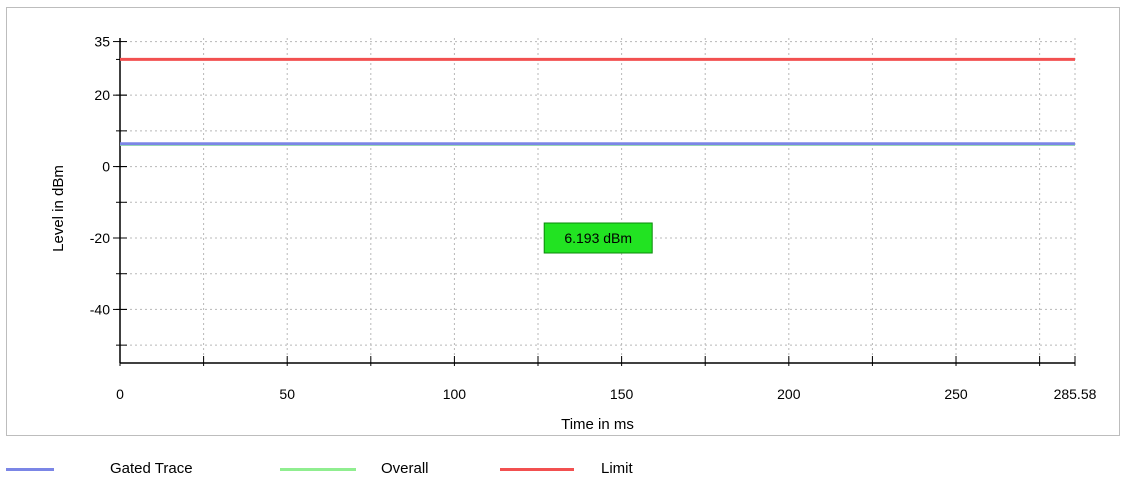 The image size is (1124, 485). I want to click on marker-annotation: 6.193 dBm, so click(598, 238).